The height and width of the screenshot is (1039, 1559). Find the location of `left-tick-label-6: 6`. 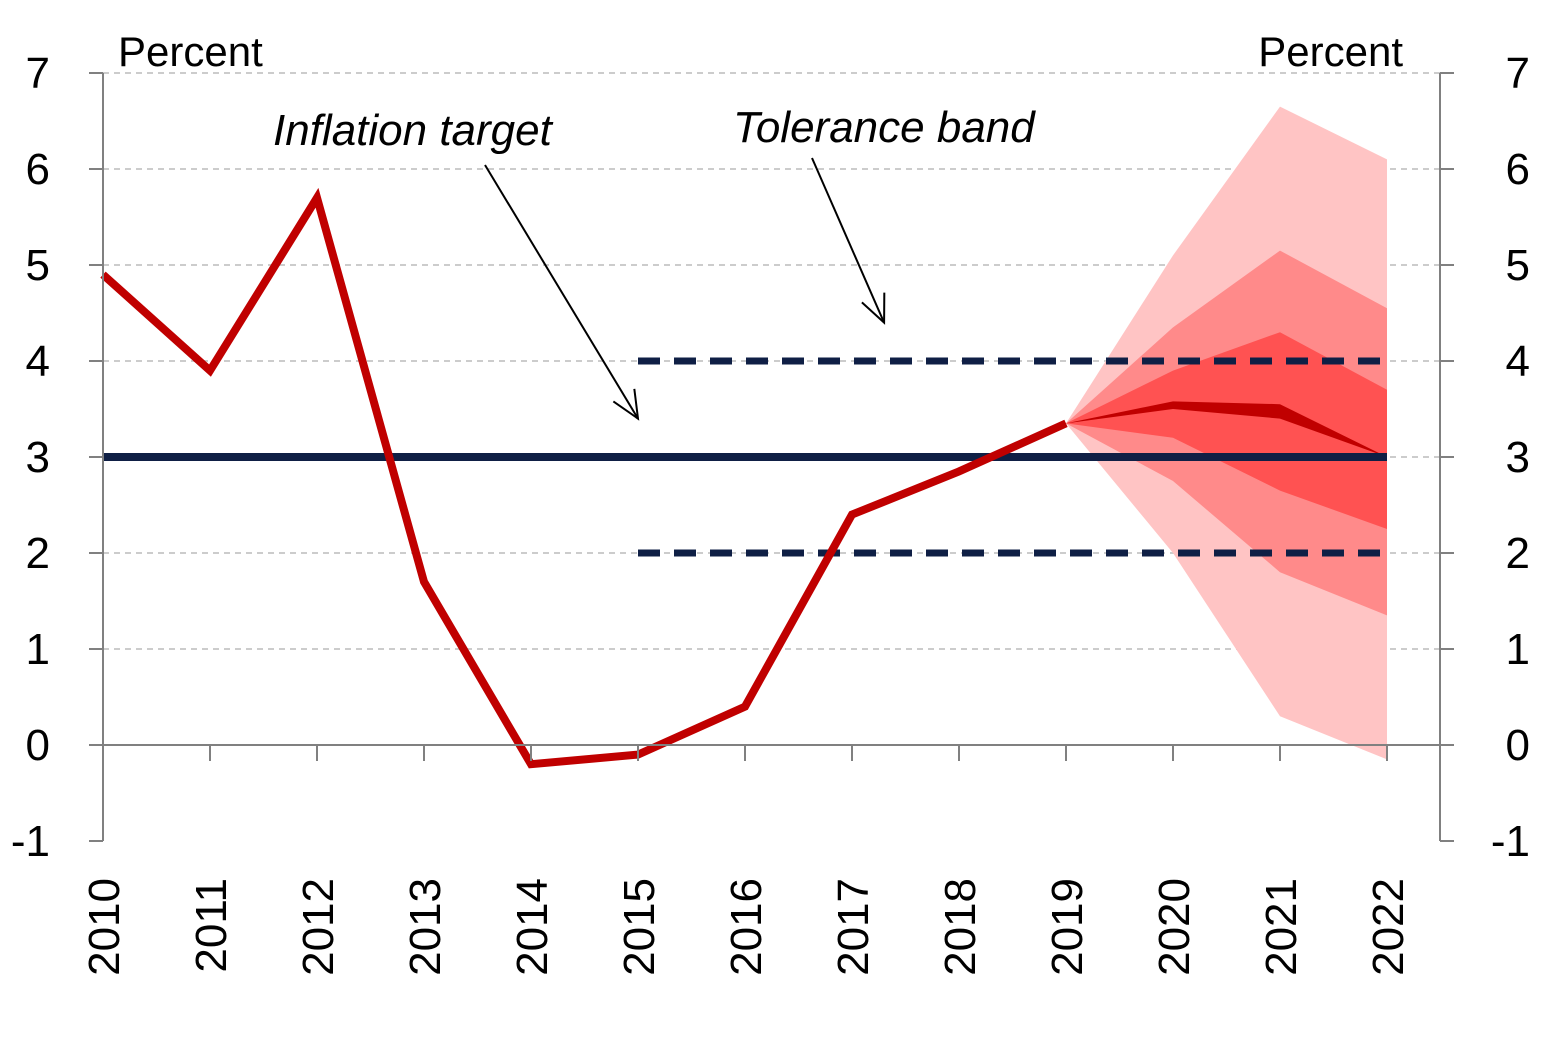

left-tick-label-6: 6 is located at coordinates (38, 169).